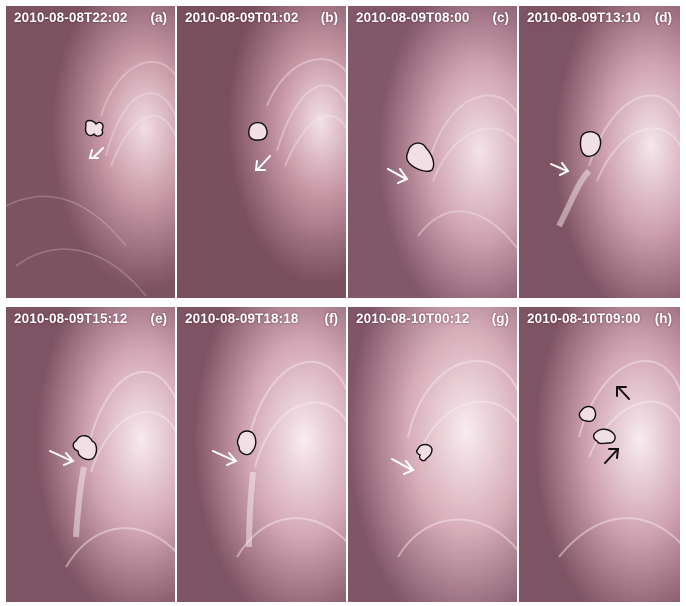 Image resolution: width=686 pixels, height=606 pixels. What do you see at coordinates (331, 318) in the screenshot?
I see `panel-label-f: (f)` at bounding box center [331, 318].